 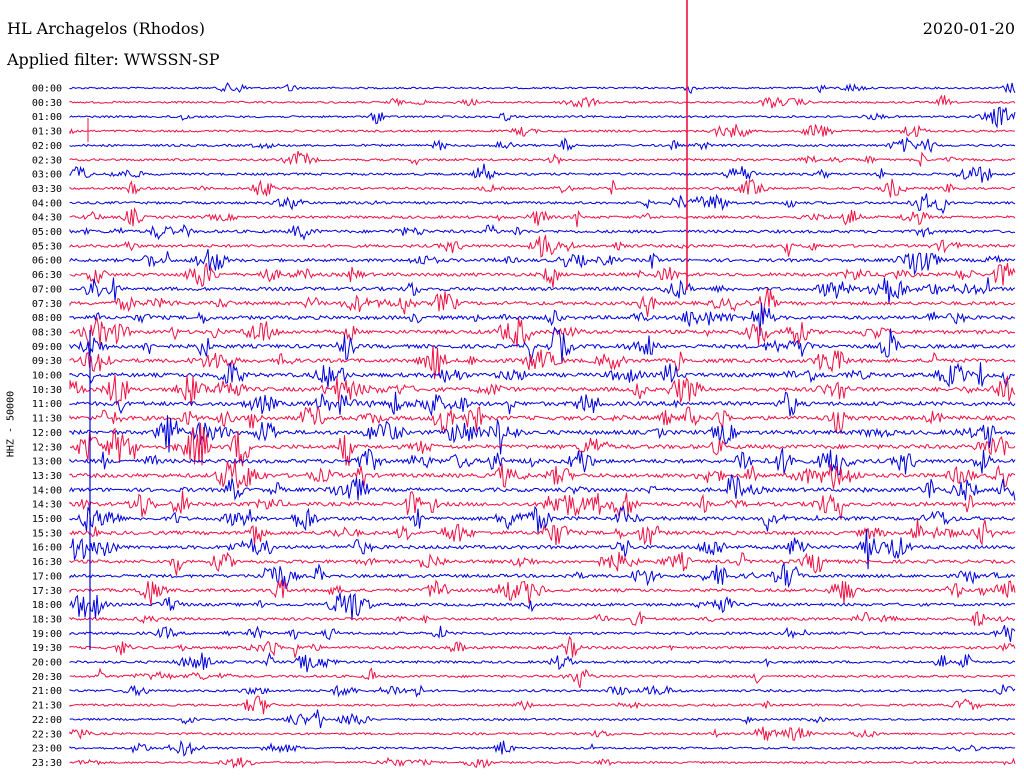 I want to click on time-tick-1930: 19:30, so click(x=47, y=648).